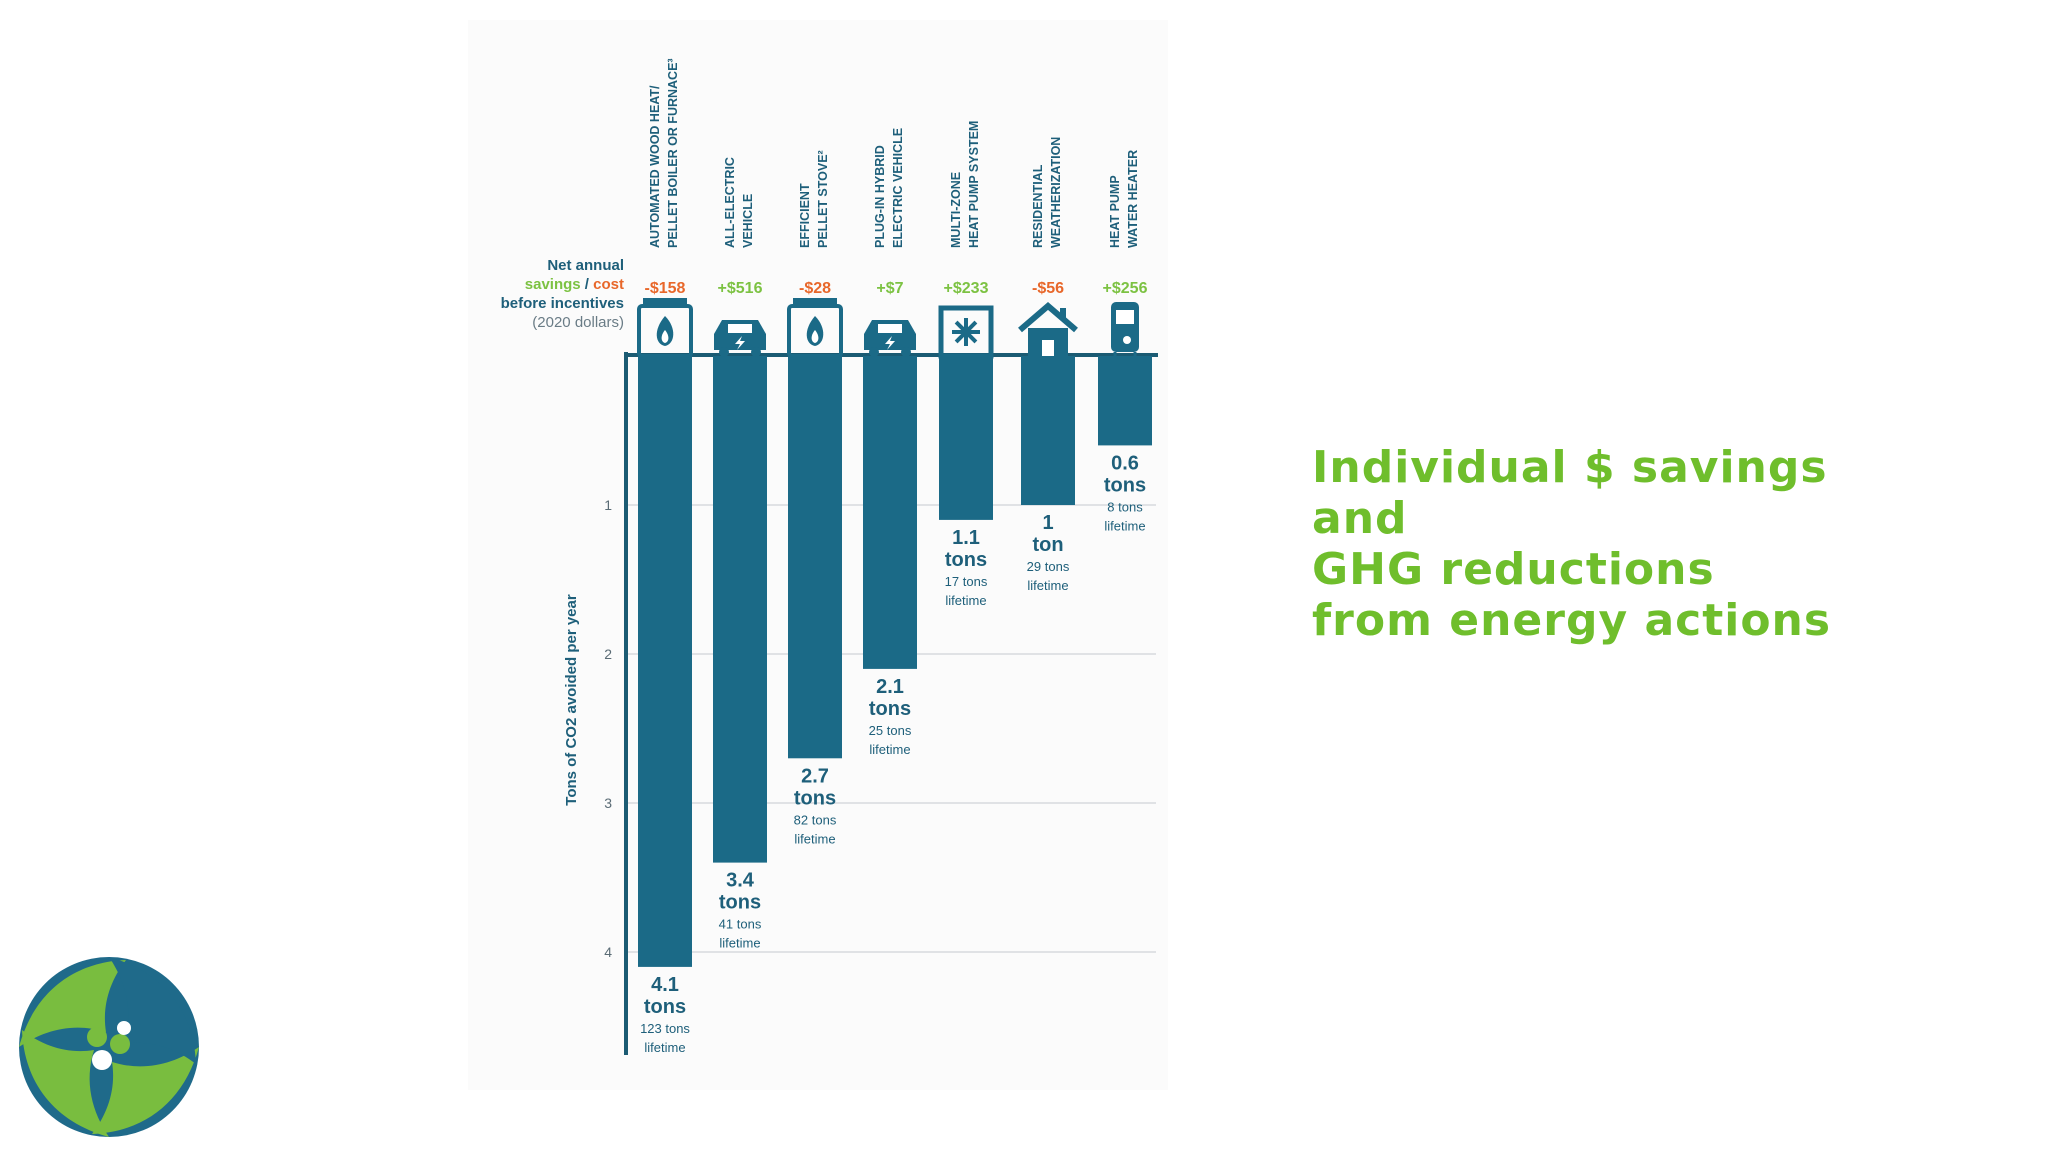  I want to click on savings-label: +$7, so click(889, 288).